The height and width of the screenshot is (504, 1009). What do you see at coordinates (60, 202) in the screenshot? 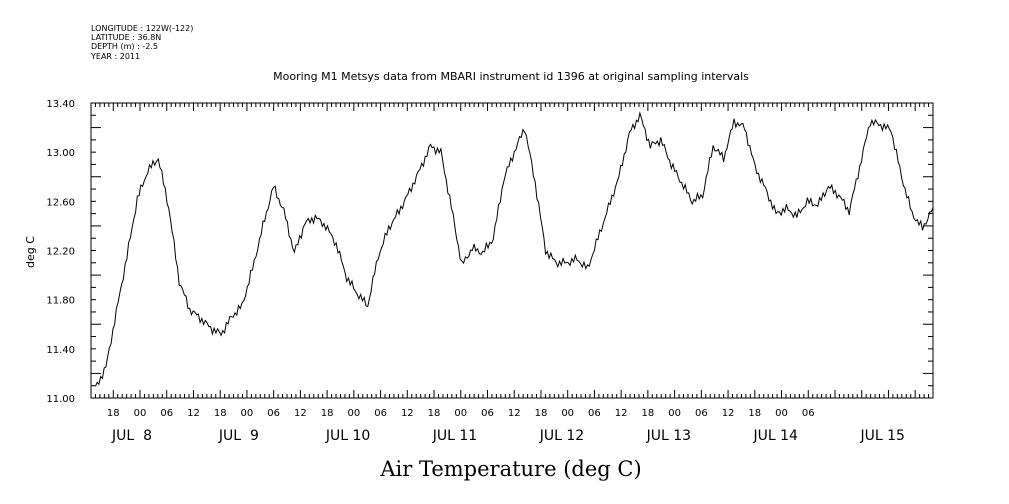
I see `y-tick-label: 12.60` at bounding box center [60, 202].